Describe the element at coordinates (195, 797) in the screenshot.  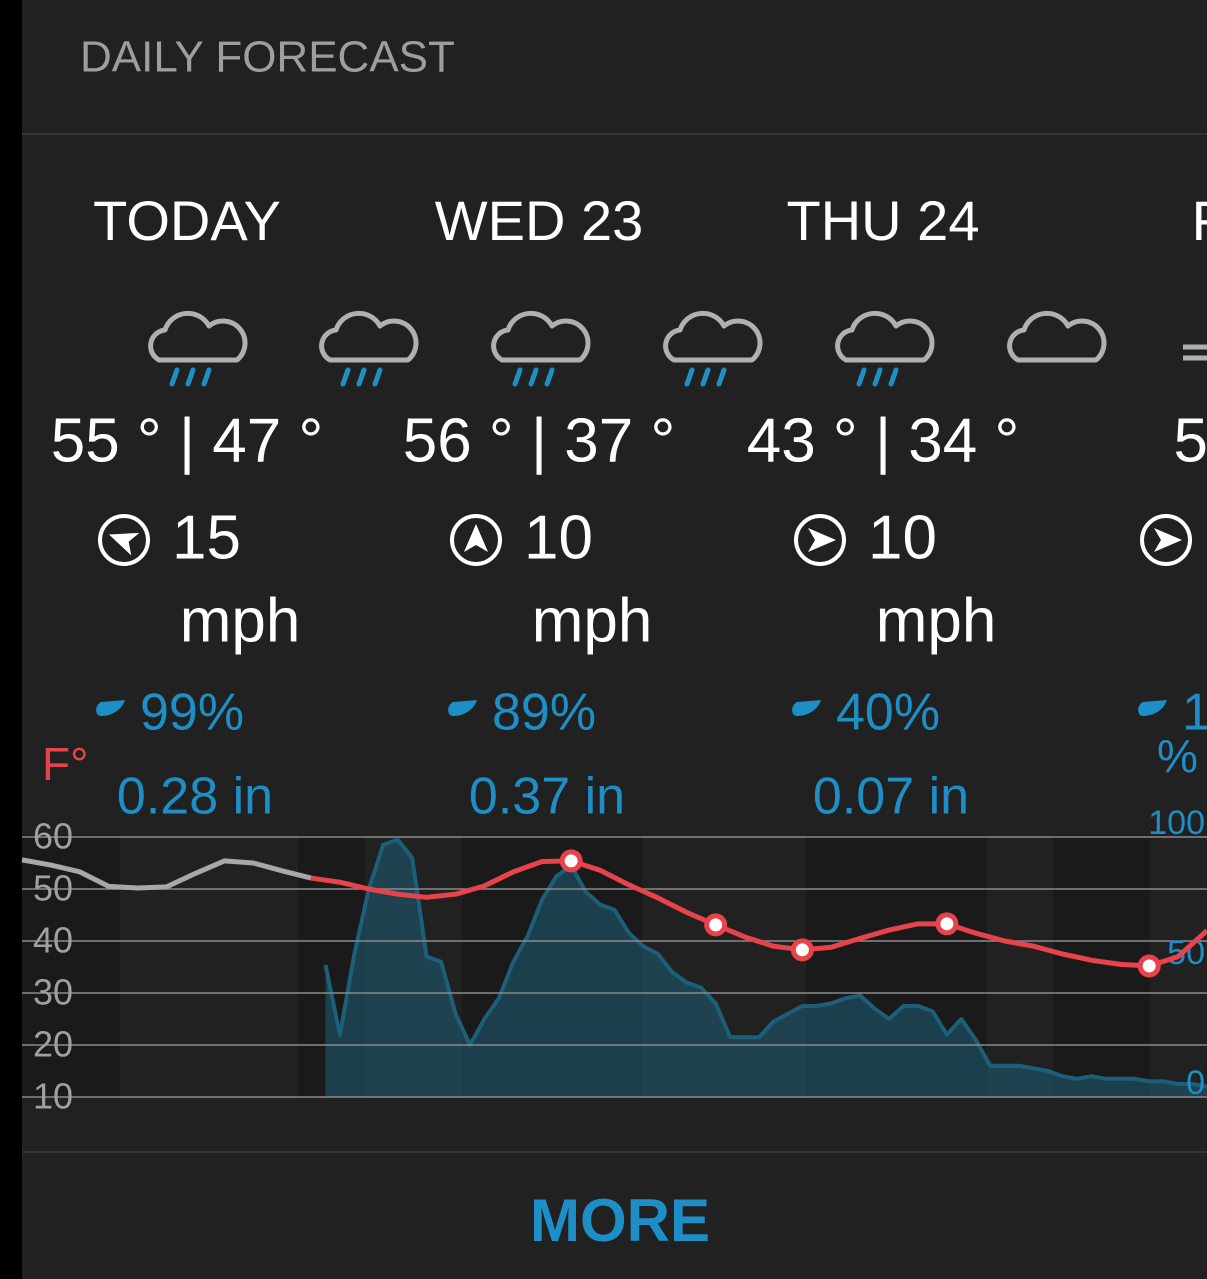
I see `precip-amount: 0.28 in` at that location.